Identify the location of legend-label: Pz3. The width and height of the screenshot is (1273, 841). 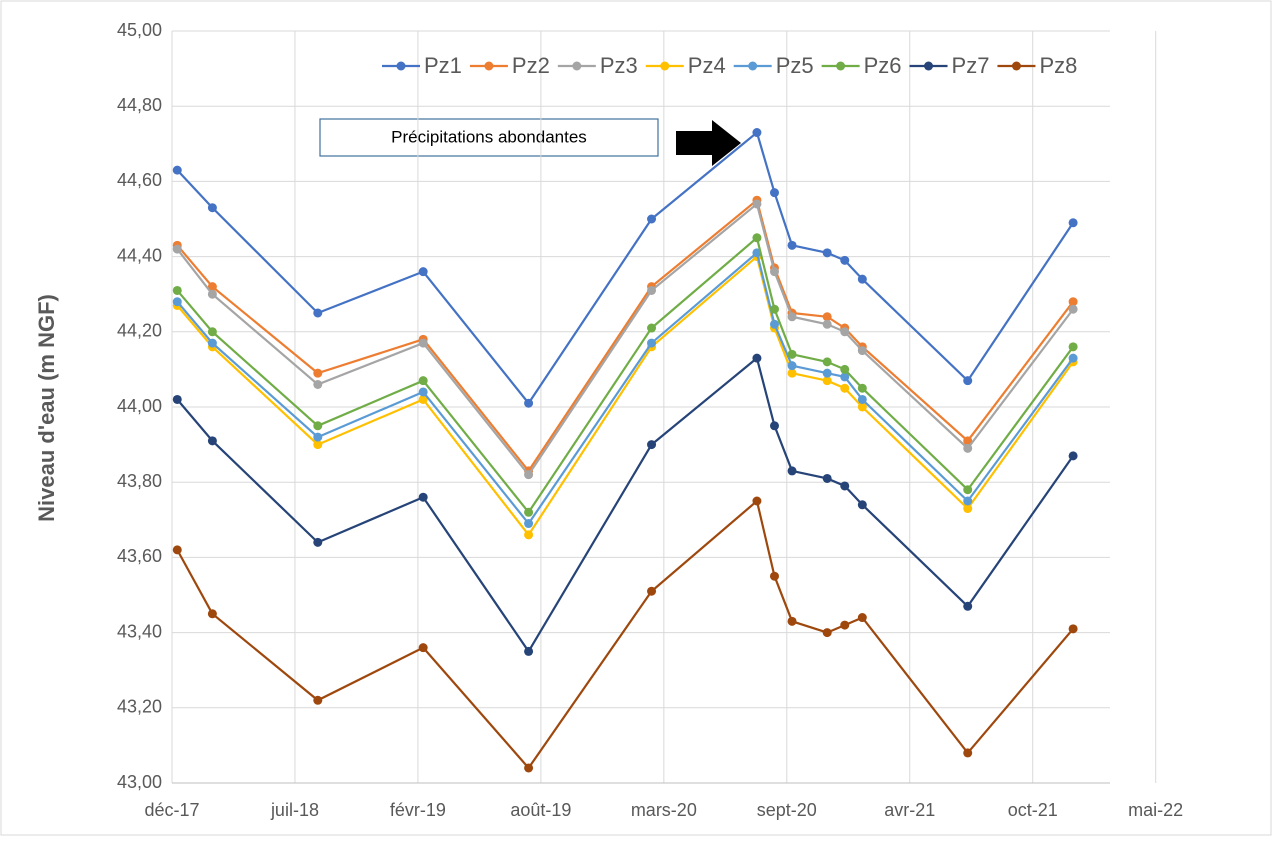
(619, 65).